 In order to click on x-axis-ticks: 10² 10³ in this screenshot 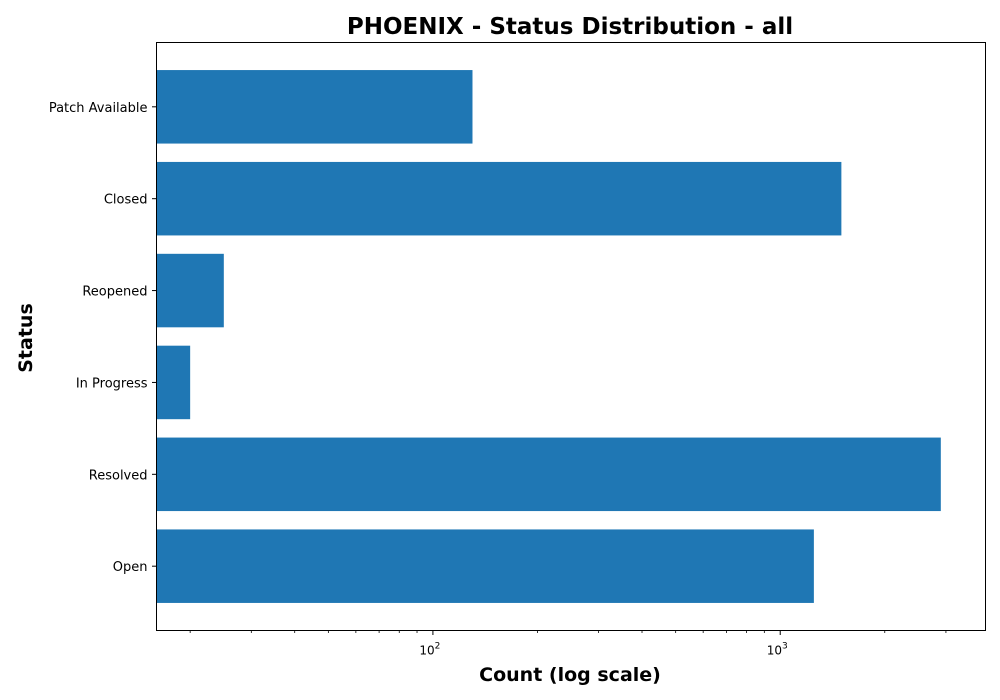, I will do `click(568, 644)`.